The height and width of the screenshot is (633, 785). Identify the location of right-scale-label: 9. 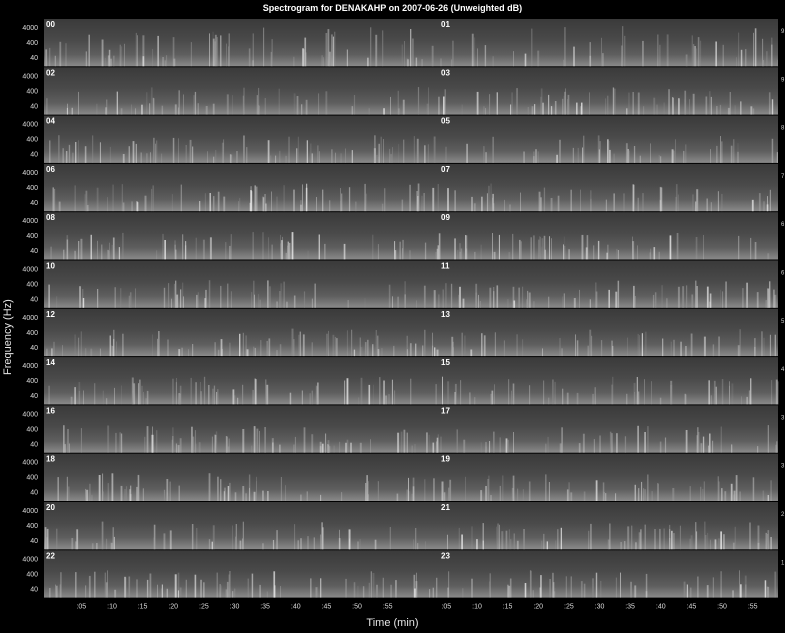
(783, 32).